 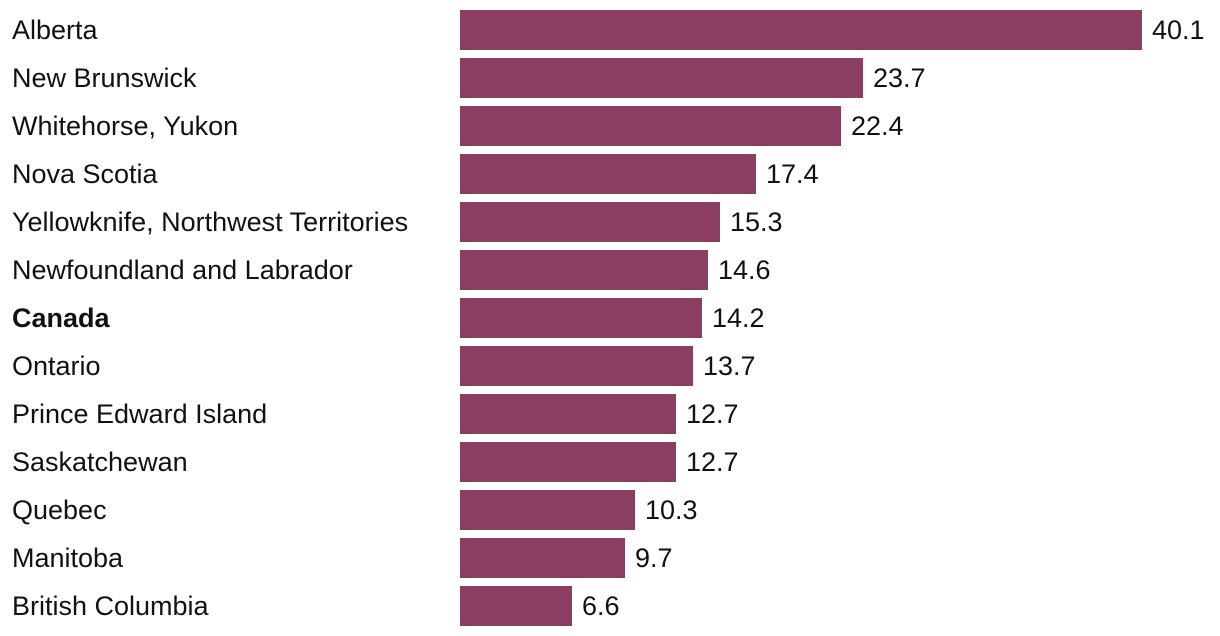 I want to click on category-label: Manitoba, so click(x=68, y=558).